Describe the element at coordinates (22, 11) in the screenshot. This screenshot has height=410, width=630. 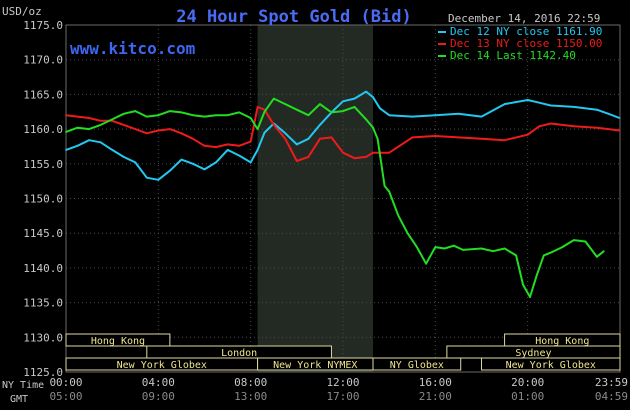
I see `units-label: USD/oz` at that location.